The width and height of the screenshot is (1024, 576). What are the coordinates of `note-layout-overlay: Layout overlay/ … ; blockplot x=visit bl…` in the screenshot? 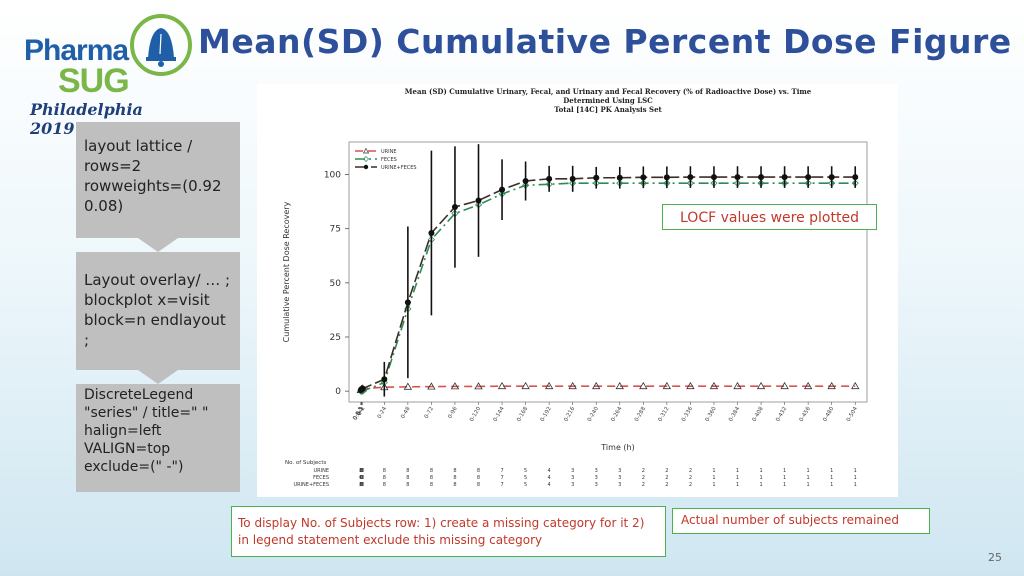 It's located at (158, 318).